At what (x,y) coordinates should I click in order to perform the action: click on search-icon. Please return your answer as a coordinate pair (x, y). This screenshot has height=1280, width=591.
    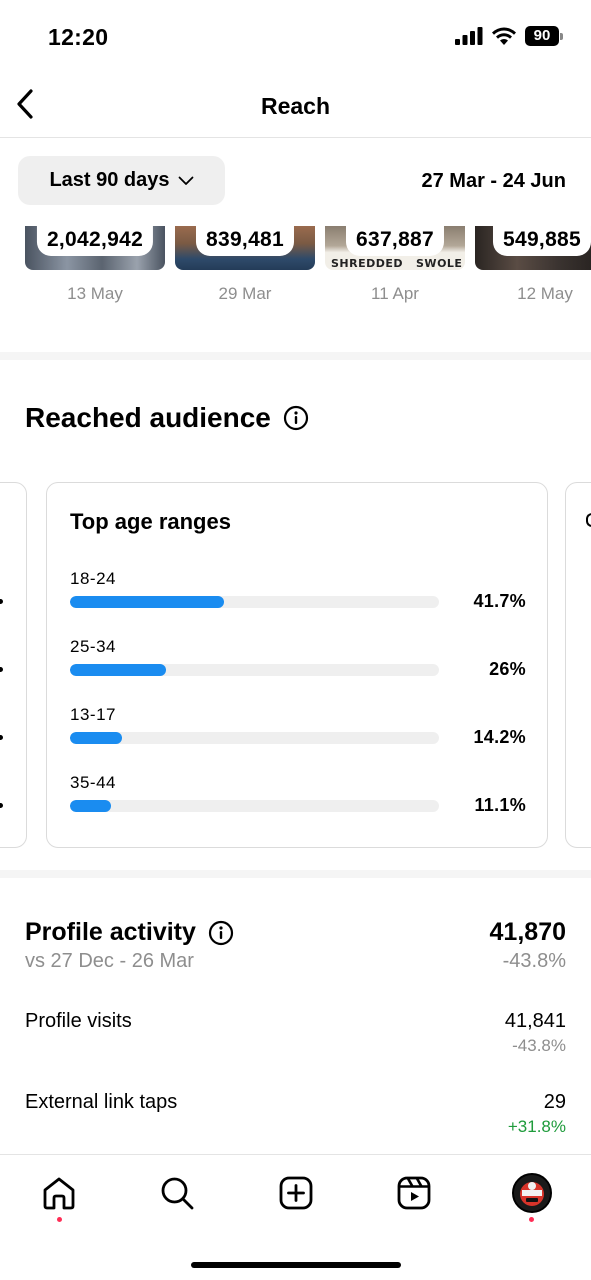
    Looking at the image, I should click on (177, 1193).